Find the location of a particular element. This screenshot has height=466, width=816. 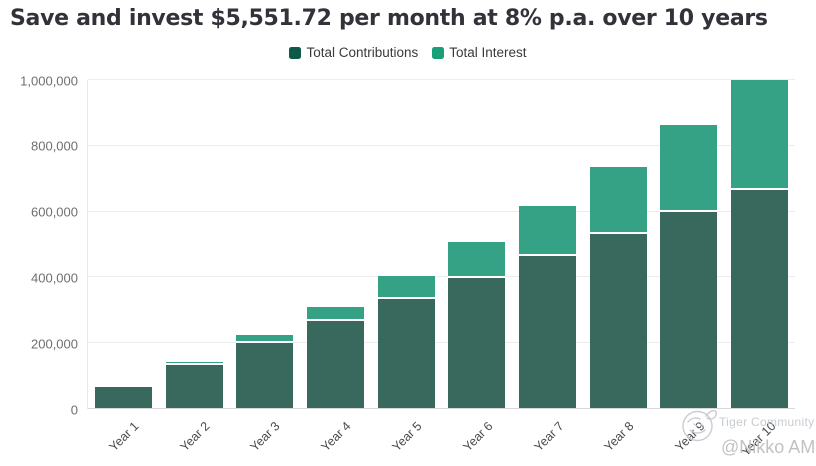

x-tick-slot: Year 1 is located at coordinates (122, 435).